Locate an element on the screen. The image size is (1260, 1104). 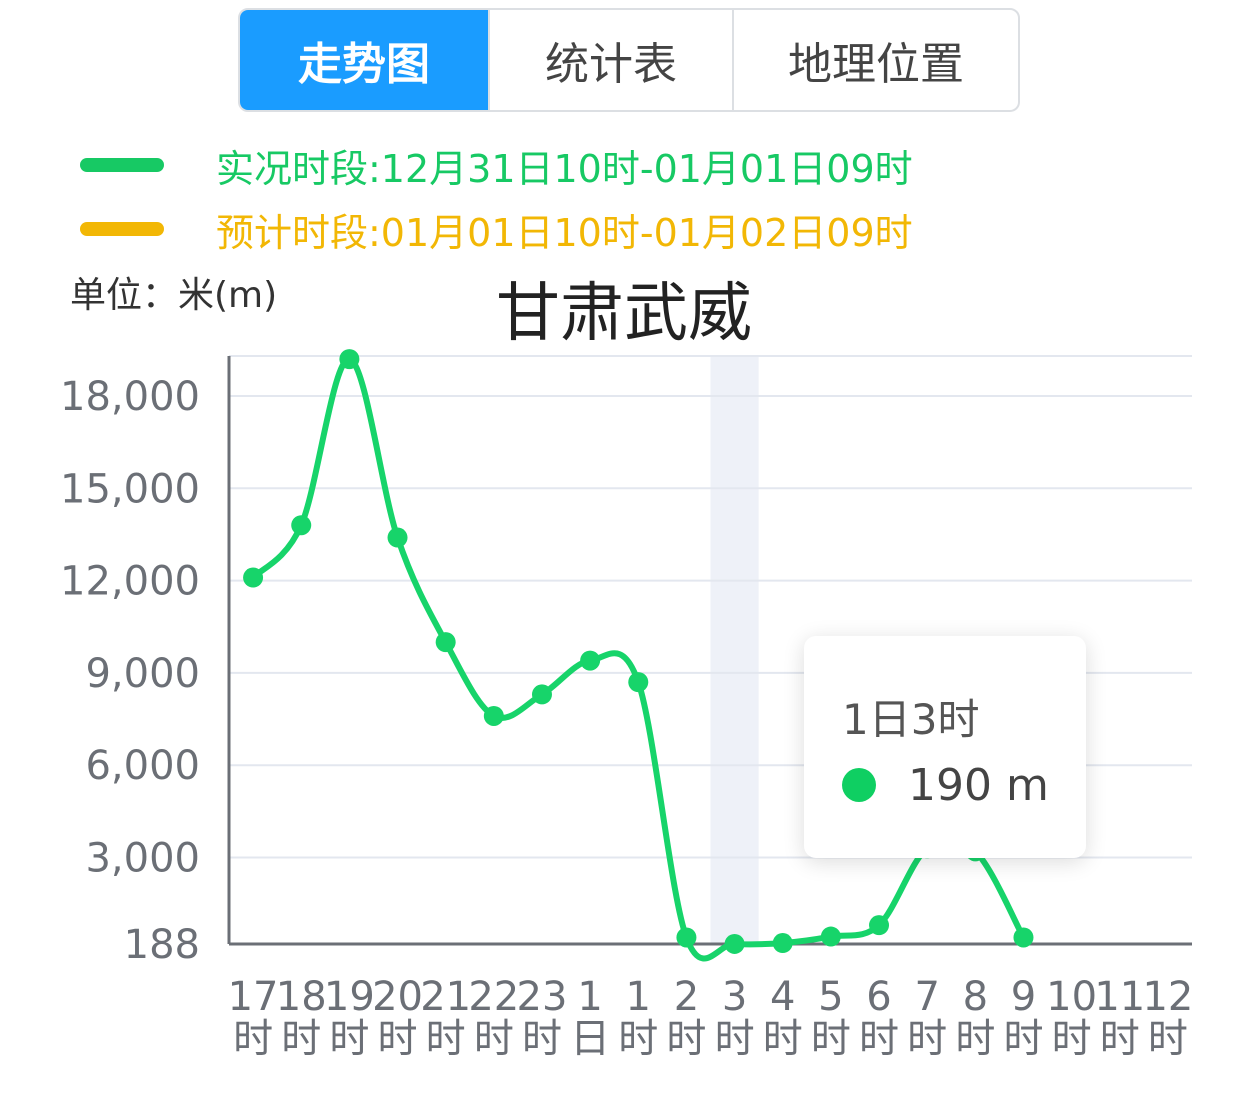
tab-statistics-table: 统计表 is located at coordinates (610, 60).